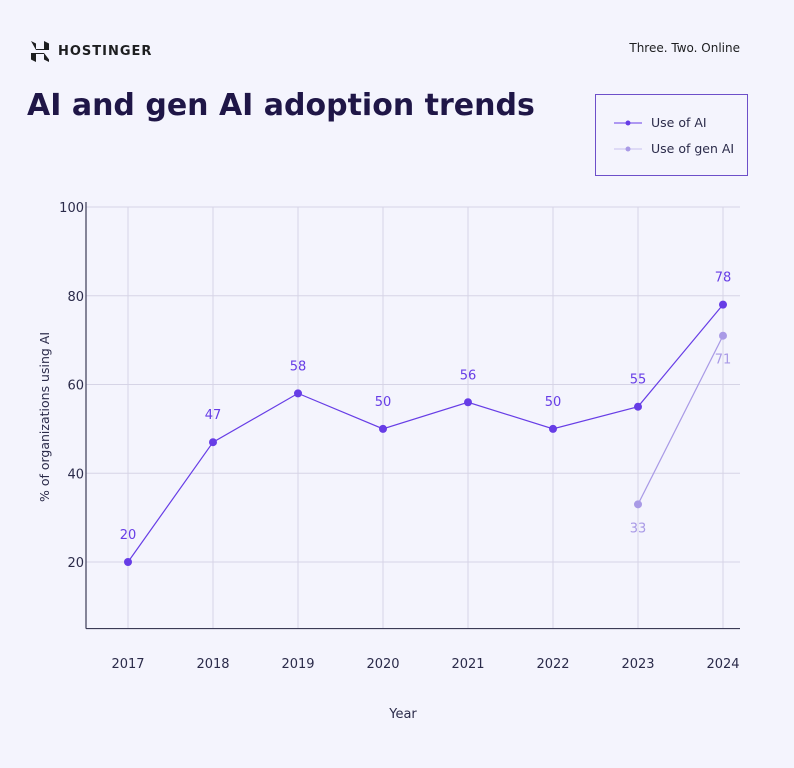  I want to click on tagline: Three. Two. Online, so click(684, 48).